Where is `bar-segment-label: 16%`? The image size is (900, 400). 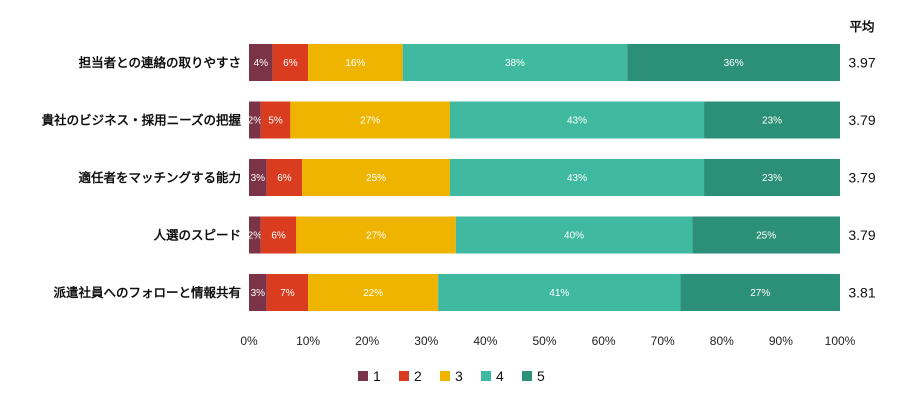 bar-segment-label: 16% is located at coordinates (355, 63).